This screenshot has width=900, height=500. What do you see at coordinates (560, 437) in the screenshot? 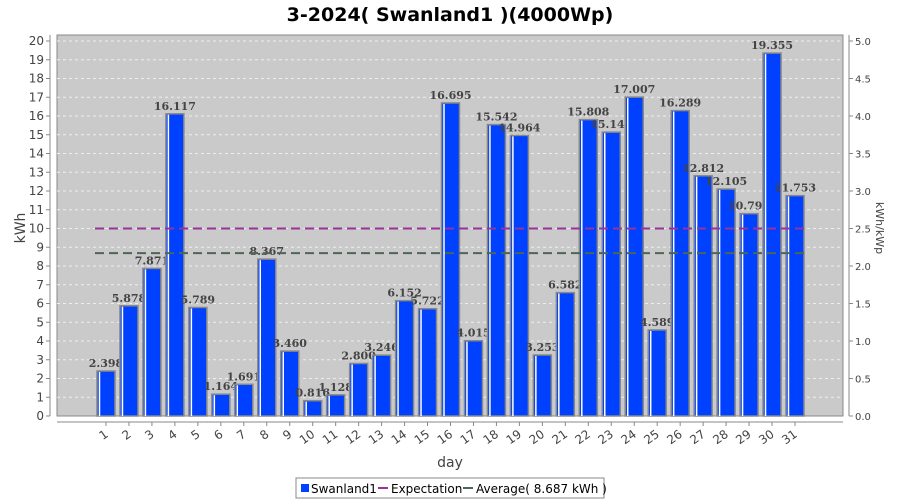
I see `x-tick-label: 21` at bounding box center [560, 437].